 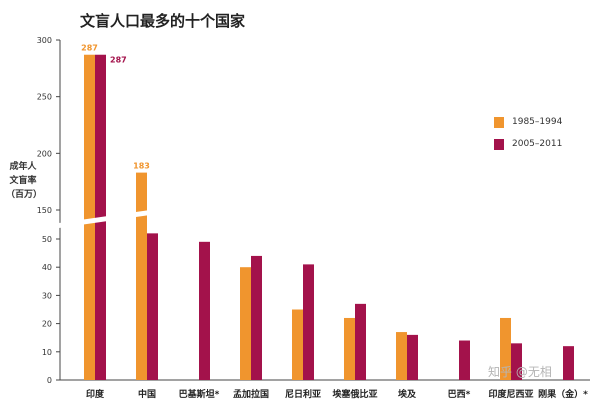 What do you see at coordinates (407, 394) in the screenshot?
I see `x-tick-label: 埃及` at bounding box center [407, 394].